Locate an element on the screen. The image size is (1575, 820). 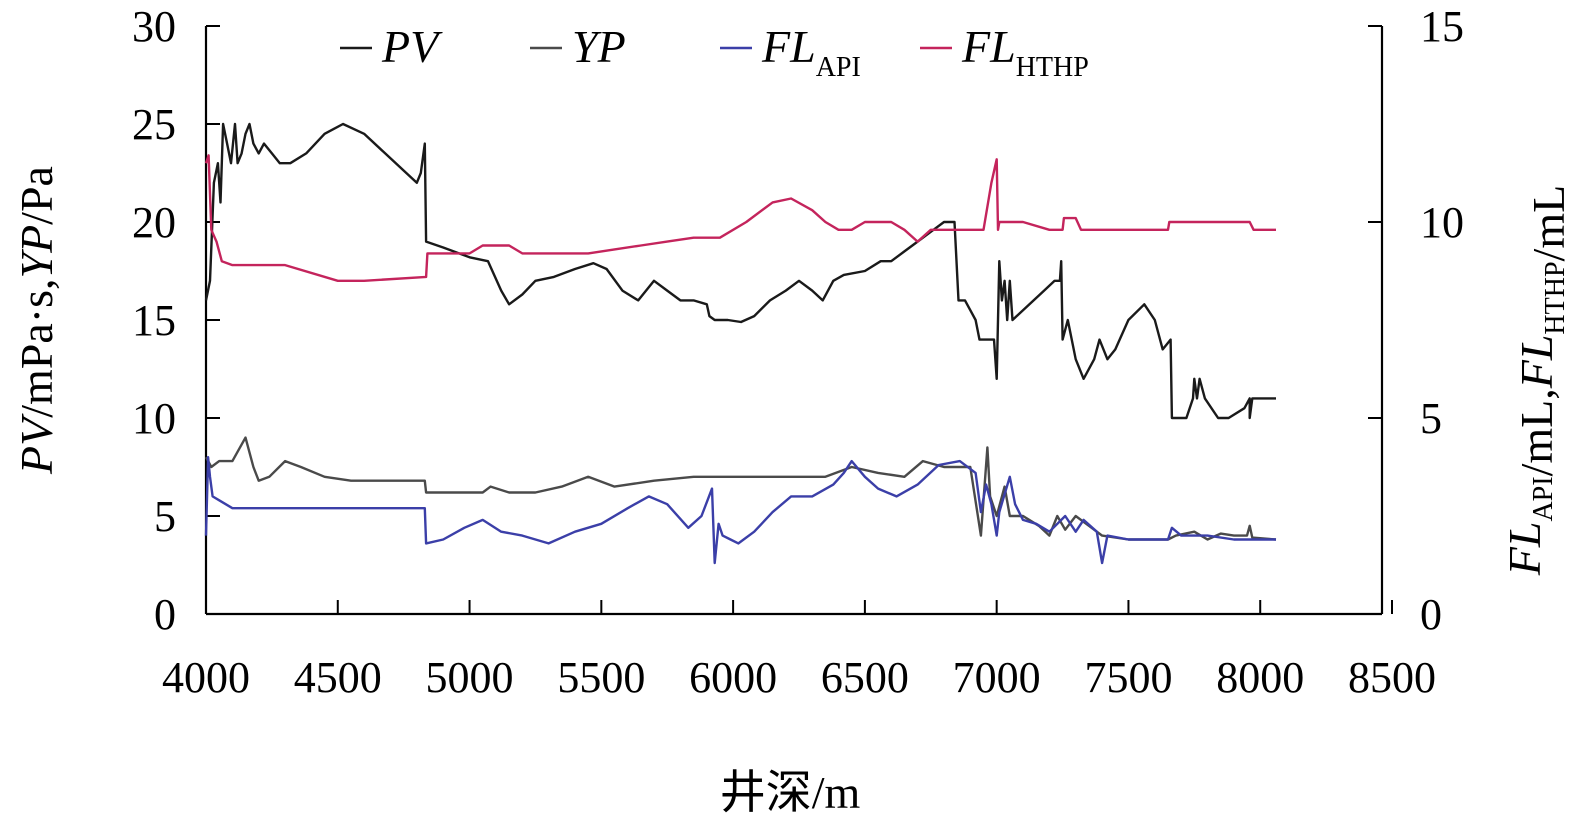
x-tick-label: 5000 is located at coordinates (470, 677).